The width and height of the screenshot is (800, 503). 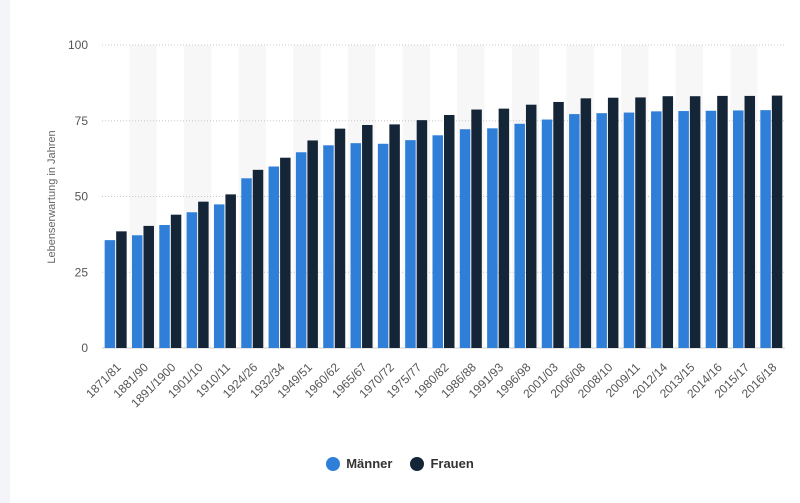 What do you see at coordinates (82, 121) in the screenshot?
I see `y-tick-label: 75` at bounding box center [82, 121].